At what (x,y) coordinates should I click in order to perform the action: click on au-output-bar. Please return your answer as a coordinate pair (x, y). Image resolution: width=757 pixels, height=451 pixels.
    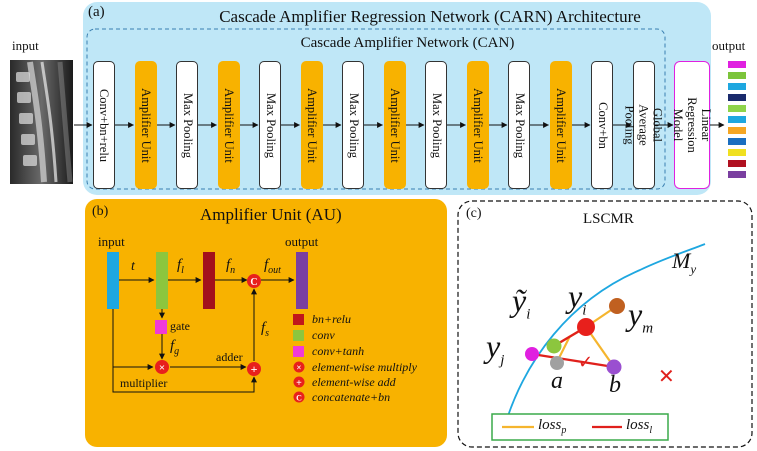
    Looking at the image, I should click on (302, 280).